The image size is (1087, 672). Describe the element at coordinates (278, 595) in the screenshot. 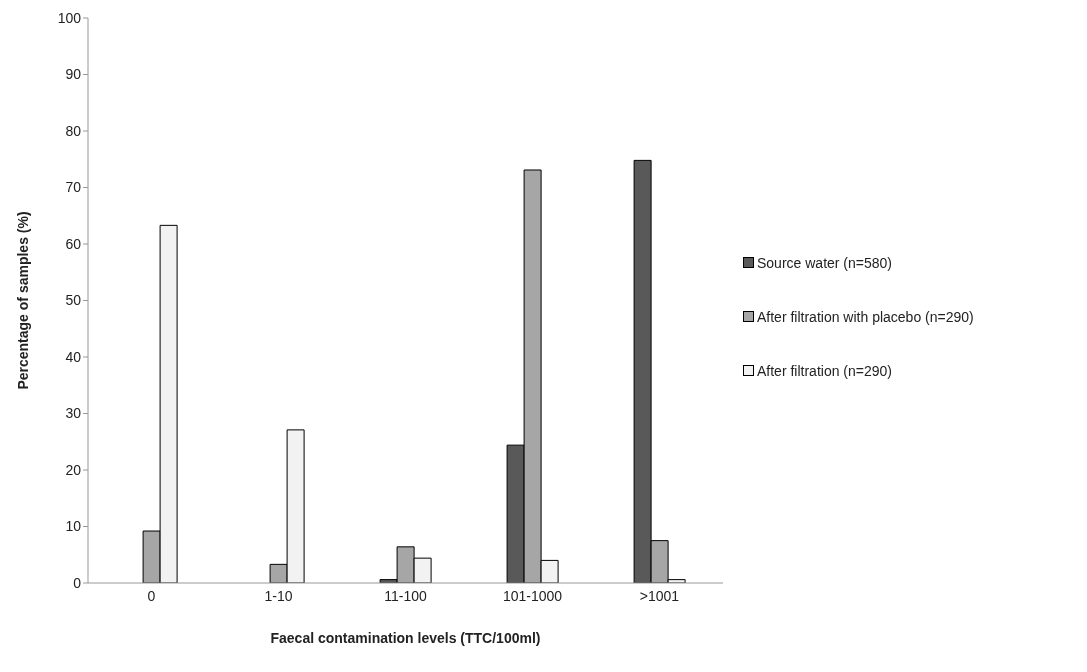

I see `x-tick-label: 1-10` at that location.